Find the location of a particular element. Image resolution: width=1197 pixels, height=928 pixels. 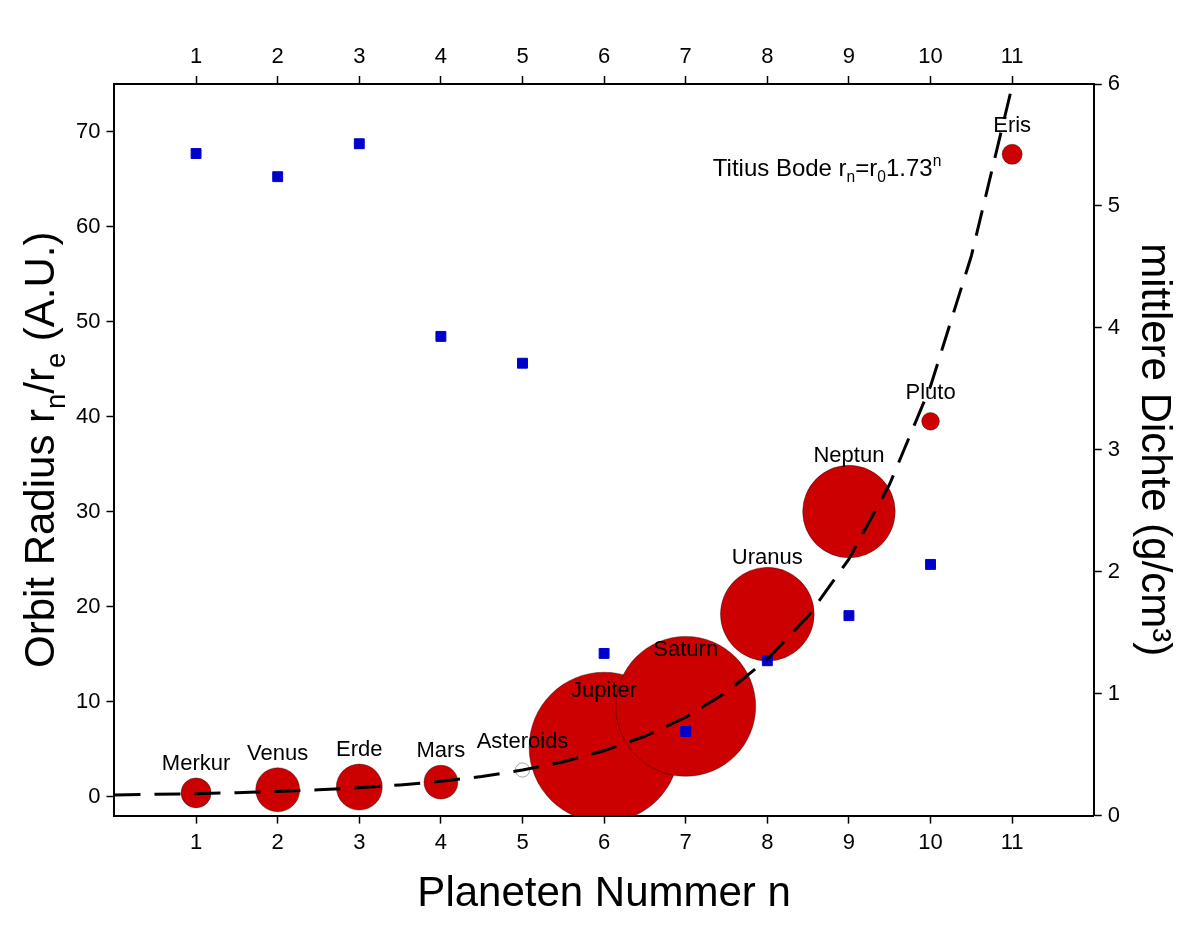

x2-tick-label: 10 is located at coordinates (930, 55).